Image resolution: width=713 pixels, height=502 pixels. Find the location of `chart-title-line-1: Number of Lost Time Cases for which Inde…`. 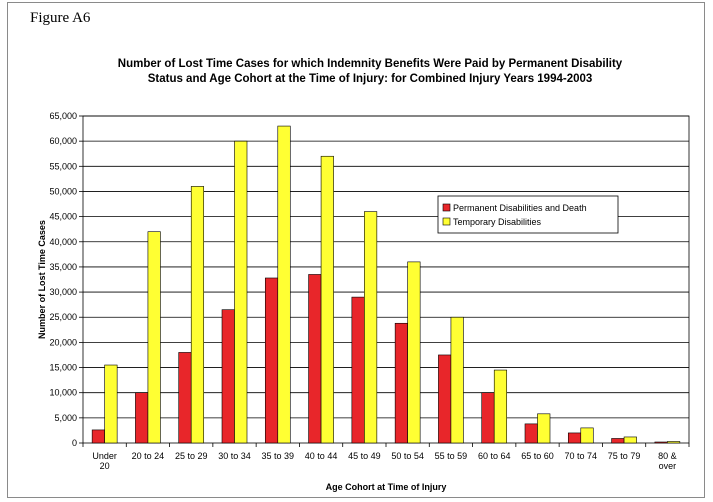

chart-title-line-1: Number of Lost Time Cases for which Inde… is located at coordinates (370, 64).